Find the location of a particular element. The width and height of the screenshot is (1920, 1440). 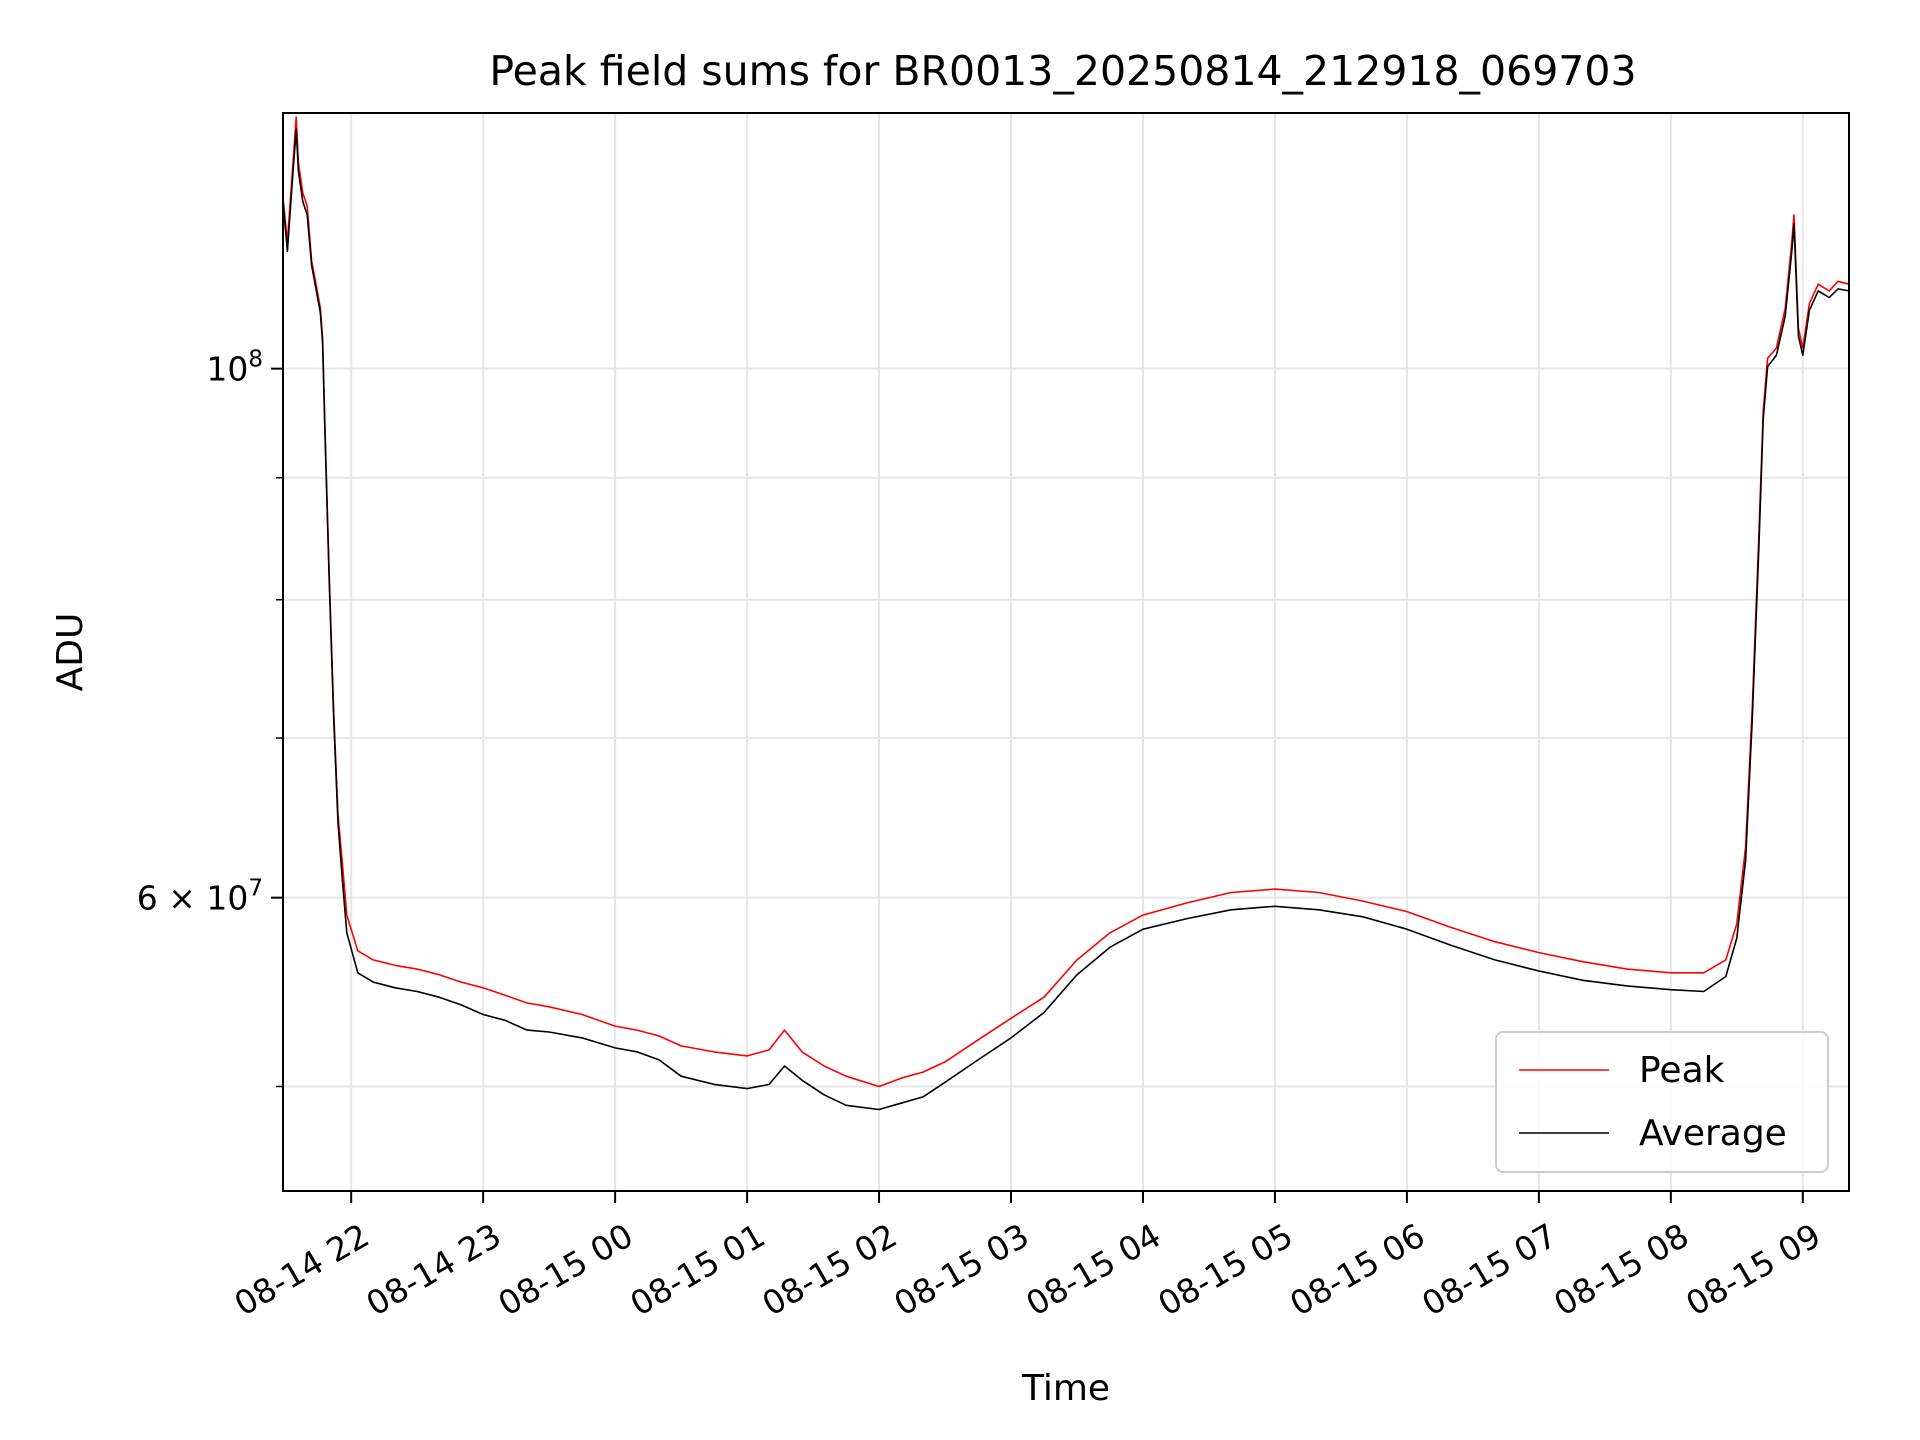

x-axis-label: Time is located at coordinates (1065, 1388).